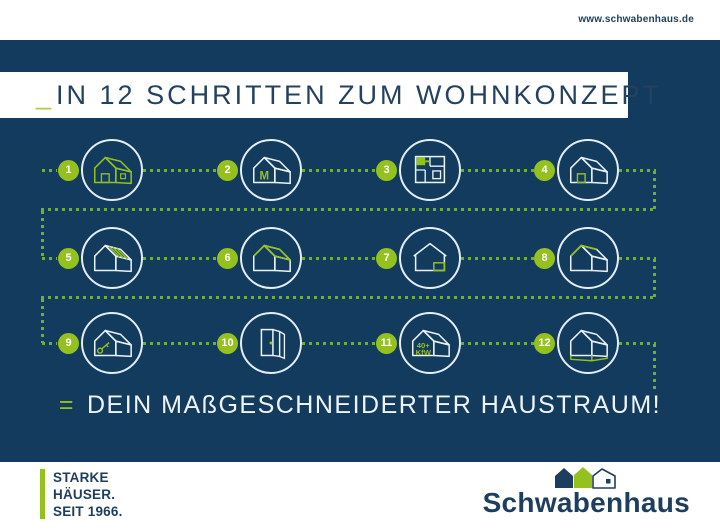  Describe the element at coordinates (68, 170) in the screenshot. I see `step-1-number-badge: 1` at that location.